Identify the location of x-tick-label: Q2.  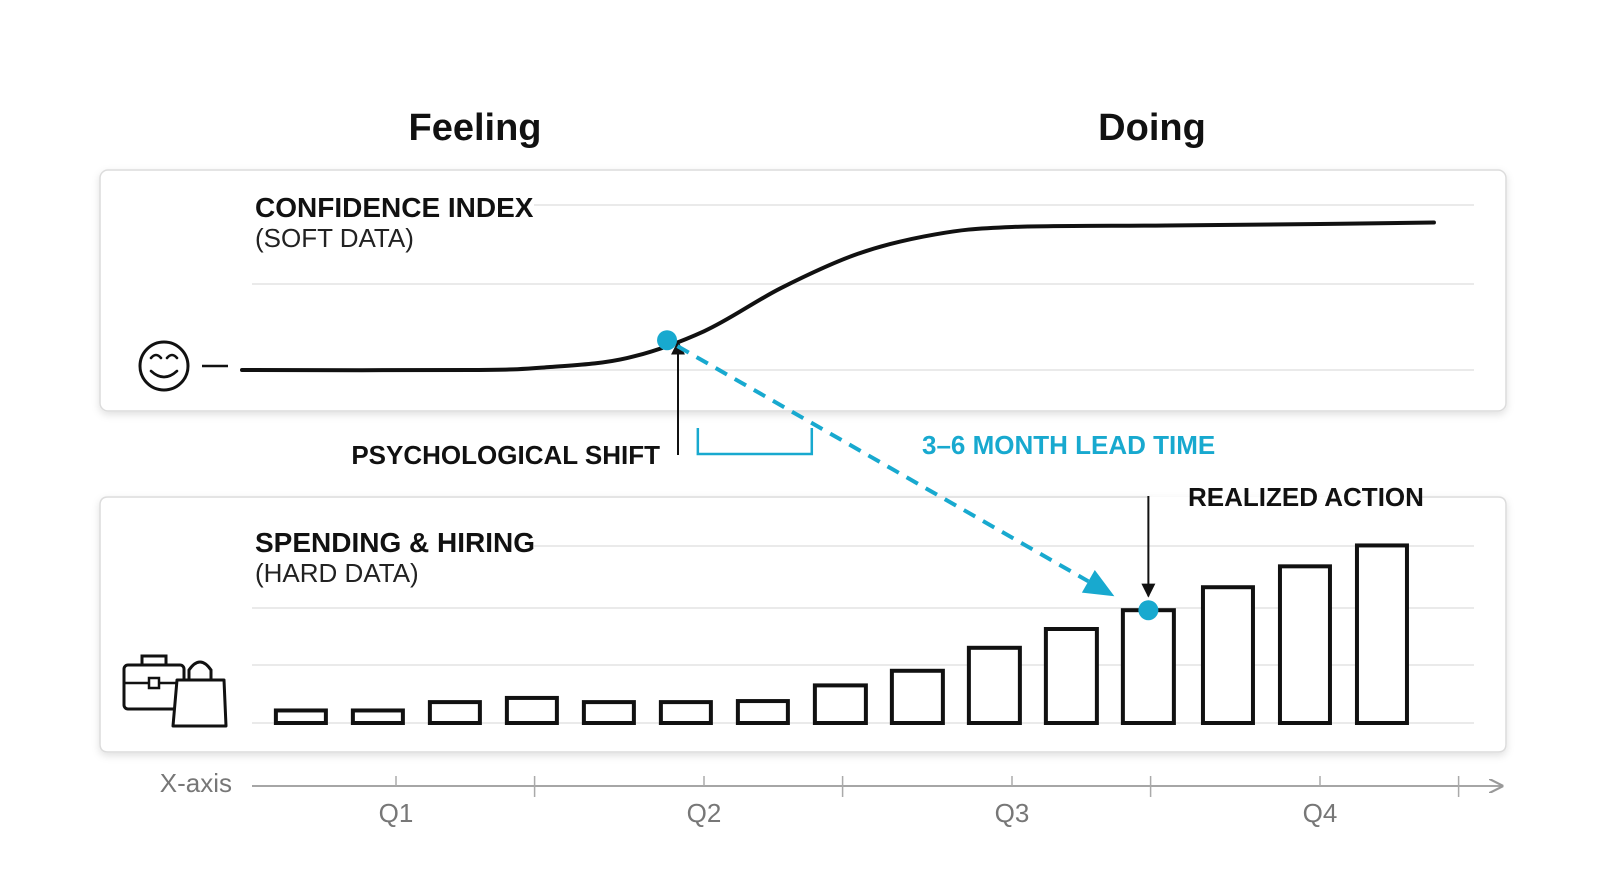
(704, 813).